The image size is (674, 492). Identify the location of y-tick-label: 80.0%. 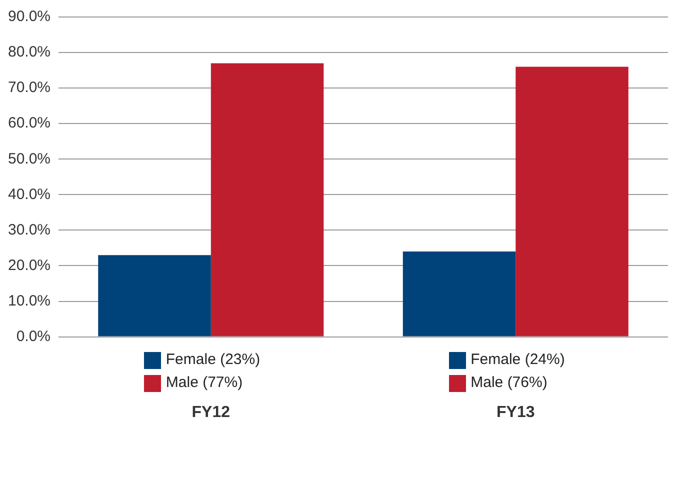
(29, 52).